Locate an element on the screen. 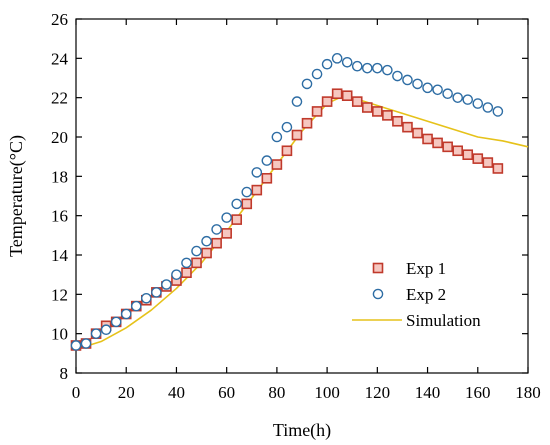  legend-label: Exp 2 is located at coordinates (426, 294).